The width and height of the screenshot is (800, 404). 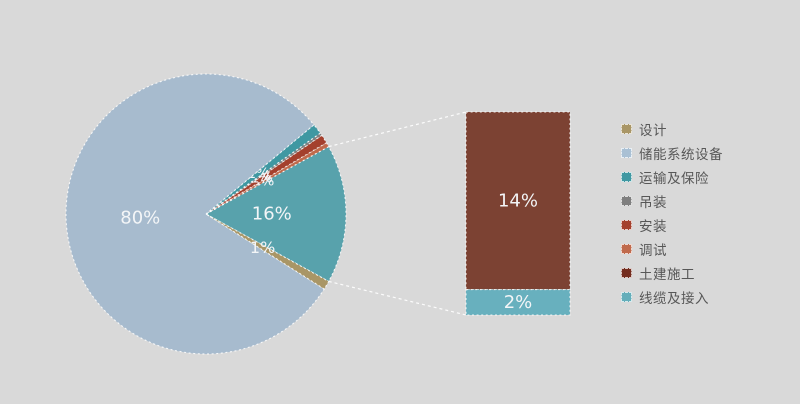 What do you see at coordinates (653, 202) in the screenshot?
I see `legend-item-label: 吊装` at bounding box center [653, 202].